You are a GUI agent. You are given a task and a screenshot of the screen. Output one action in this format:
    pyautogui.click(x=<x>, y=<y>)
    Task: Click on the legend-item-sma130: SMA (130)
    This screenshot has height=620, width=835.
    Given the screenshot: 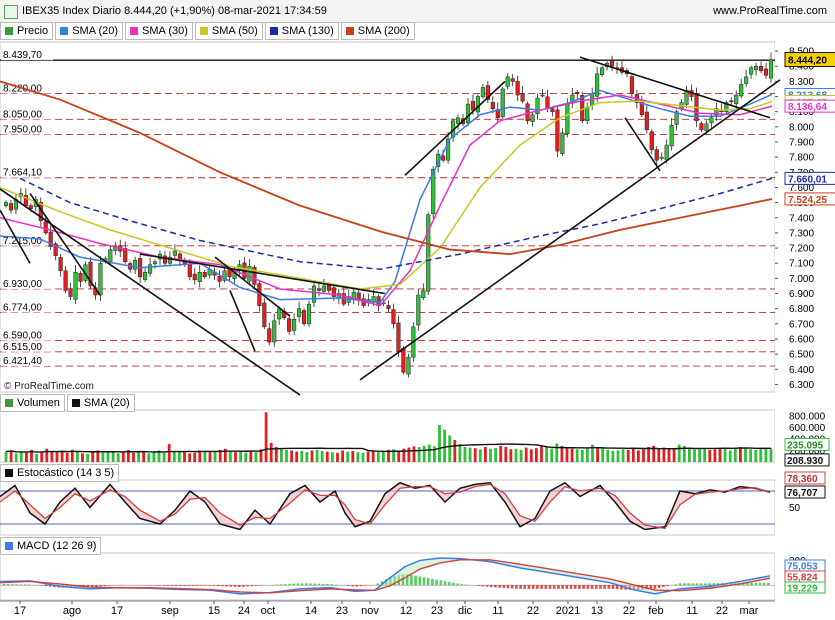 What is the action you would take?
    pyautogui.click(x=301, y=31)
    